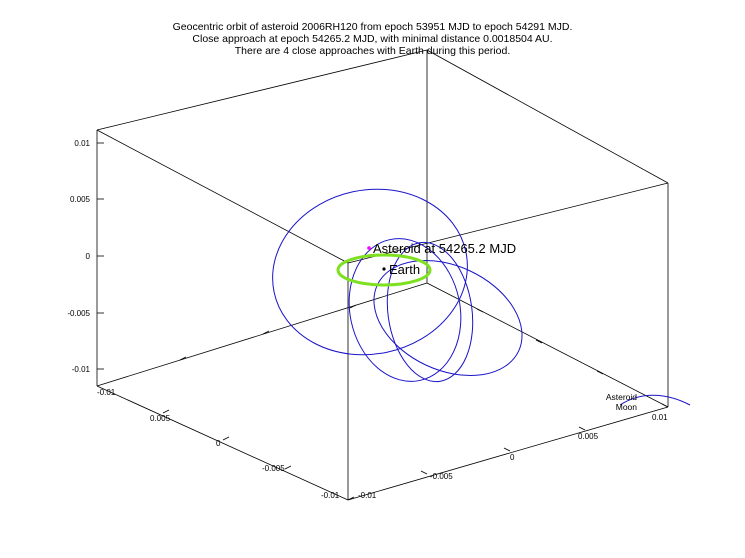  What do you see at coordinates (367, 495) in the screenshot?
I see `right-tick-label: -0.01` at bounding box center [367, 495].